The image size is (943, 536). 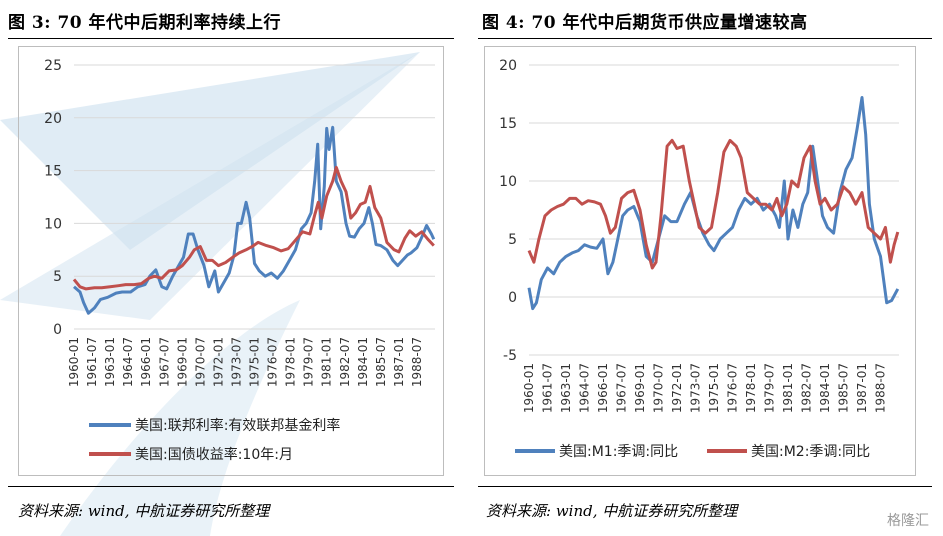 I want to click on logo-tail, so click(x=180, y=418).